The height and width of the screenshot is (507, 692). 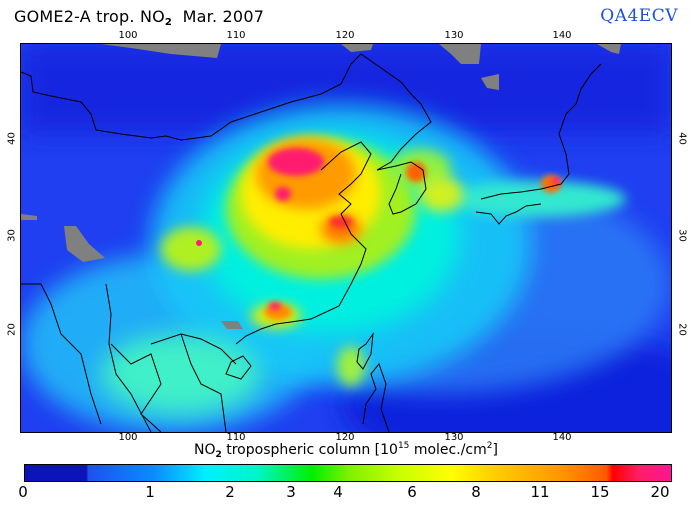 What do you see at coordinates (600, 492) in the screenshot?
I see `colorbar-tick-label: 15` at bounding box center [600, 492].